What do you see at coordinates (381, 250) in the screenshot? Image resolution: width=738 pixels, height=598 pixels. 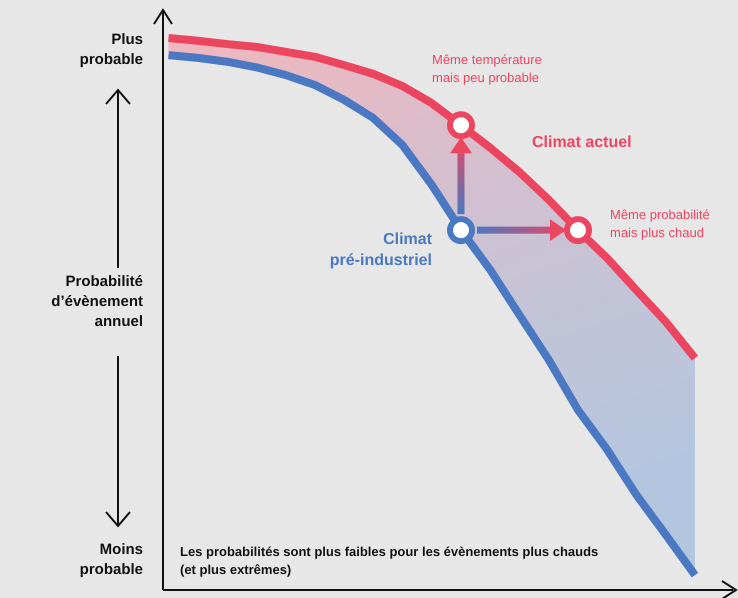 I see `series-label: Climat pré-industriel` at bounding box center [381, 250].